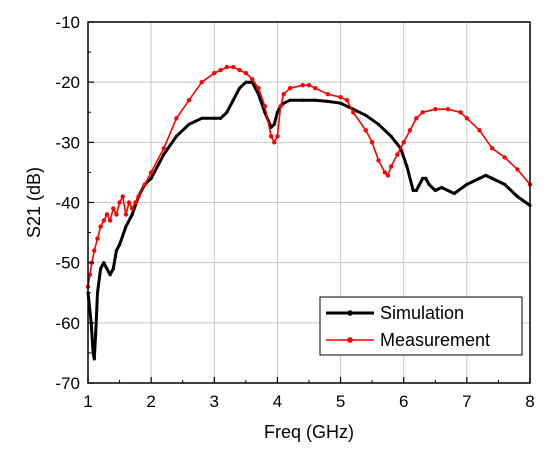  Describe the element at coordinates (466, 401) in the screenshot. I see `x-tick-label: 7` at that location.